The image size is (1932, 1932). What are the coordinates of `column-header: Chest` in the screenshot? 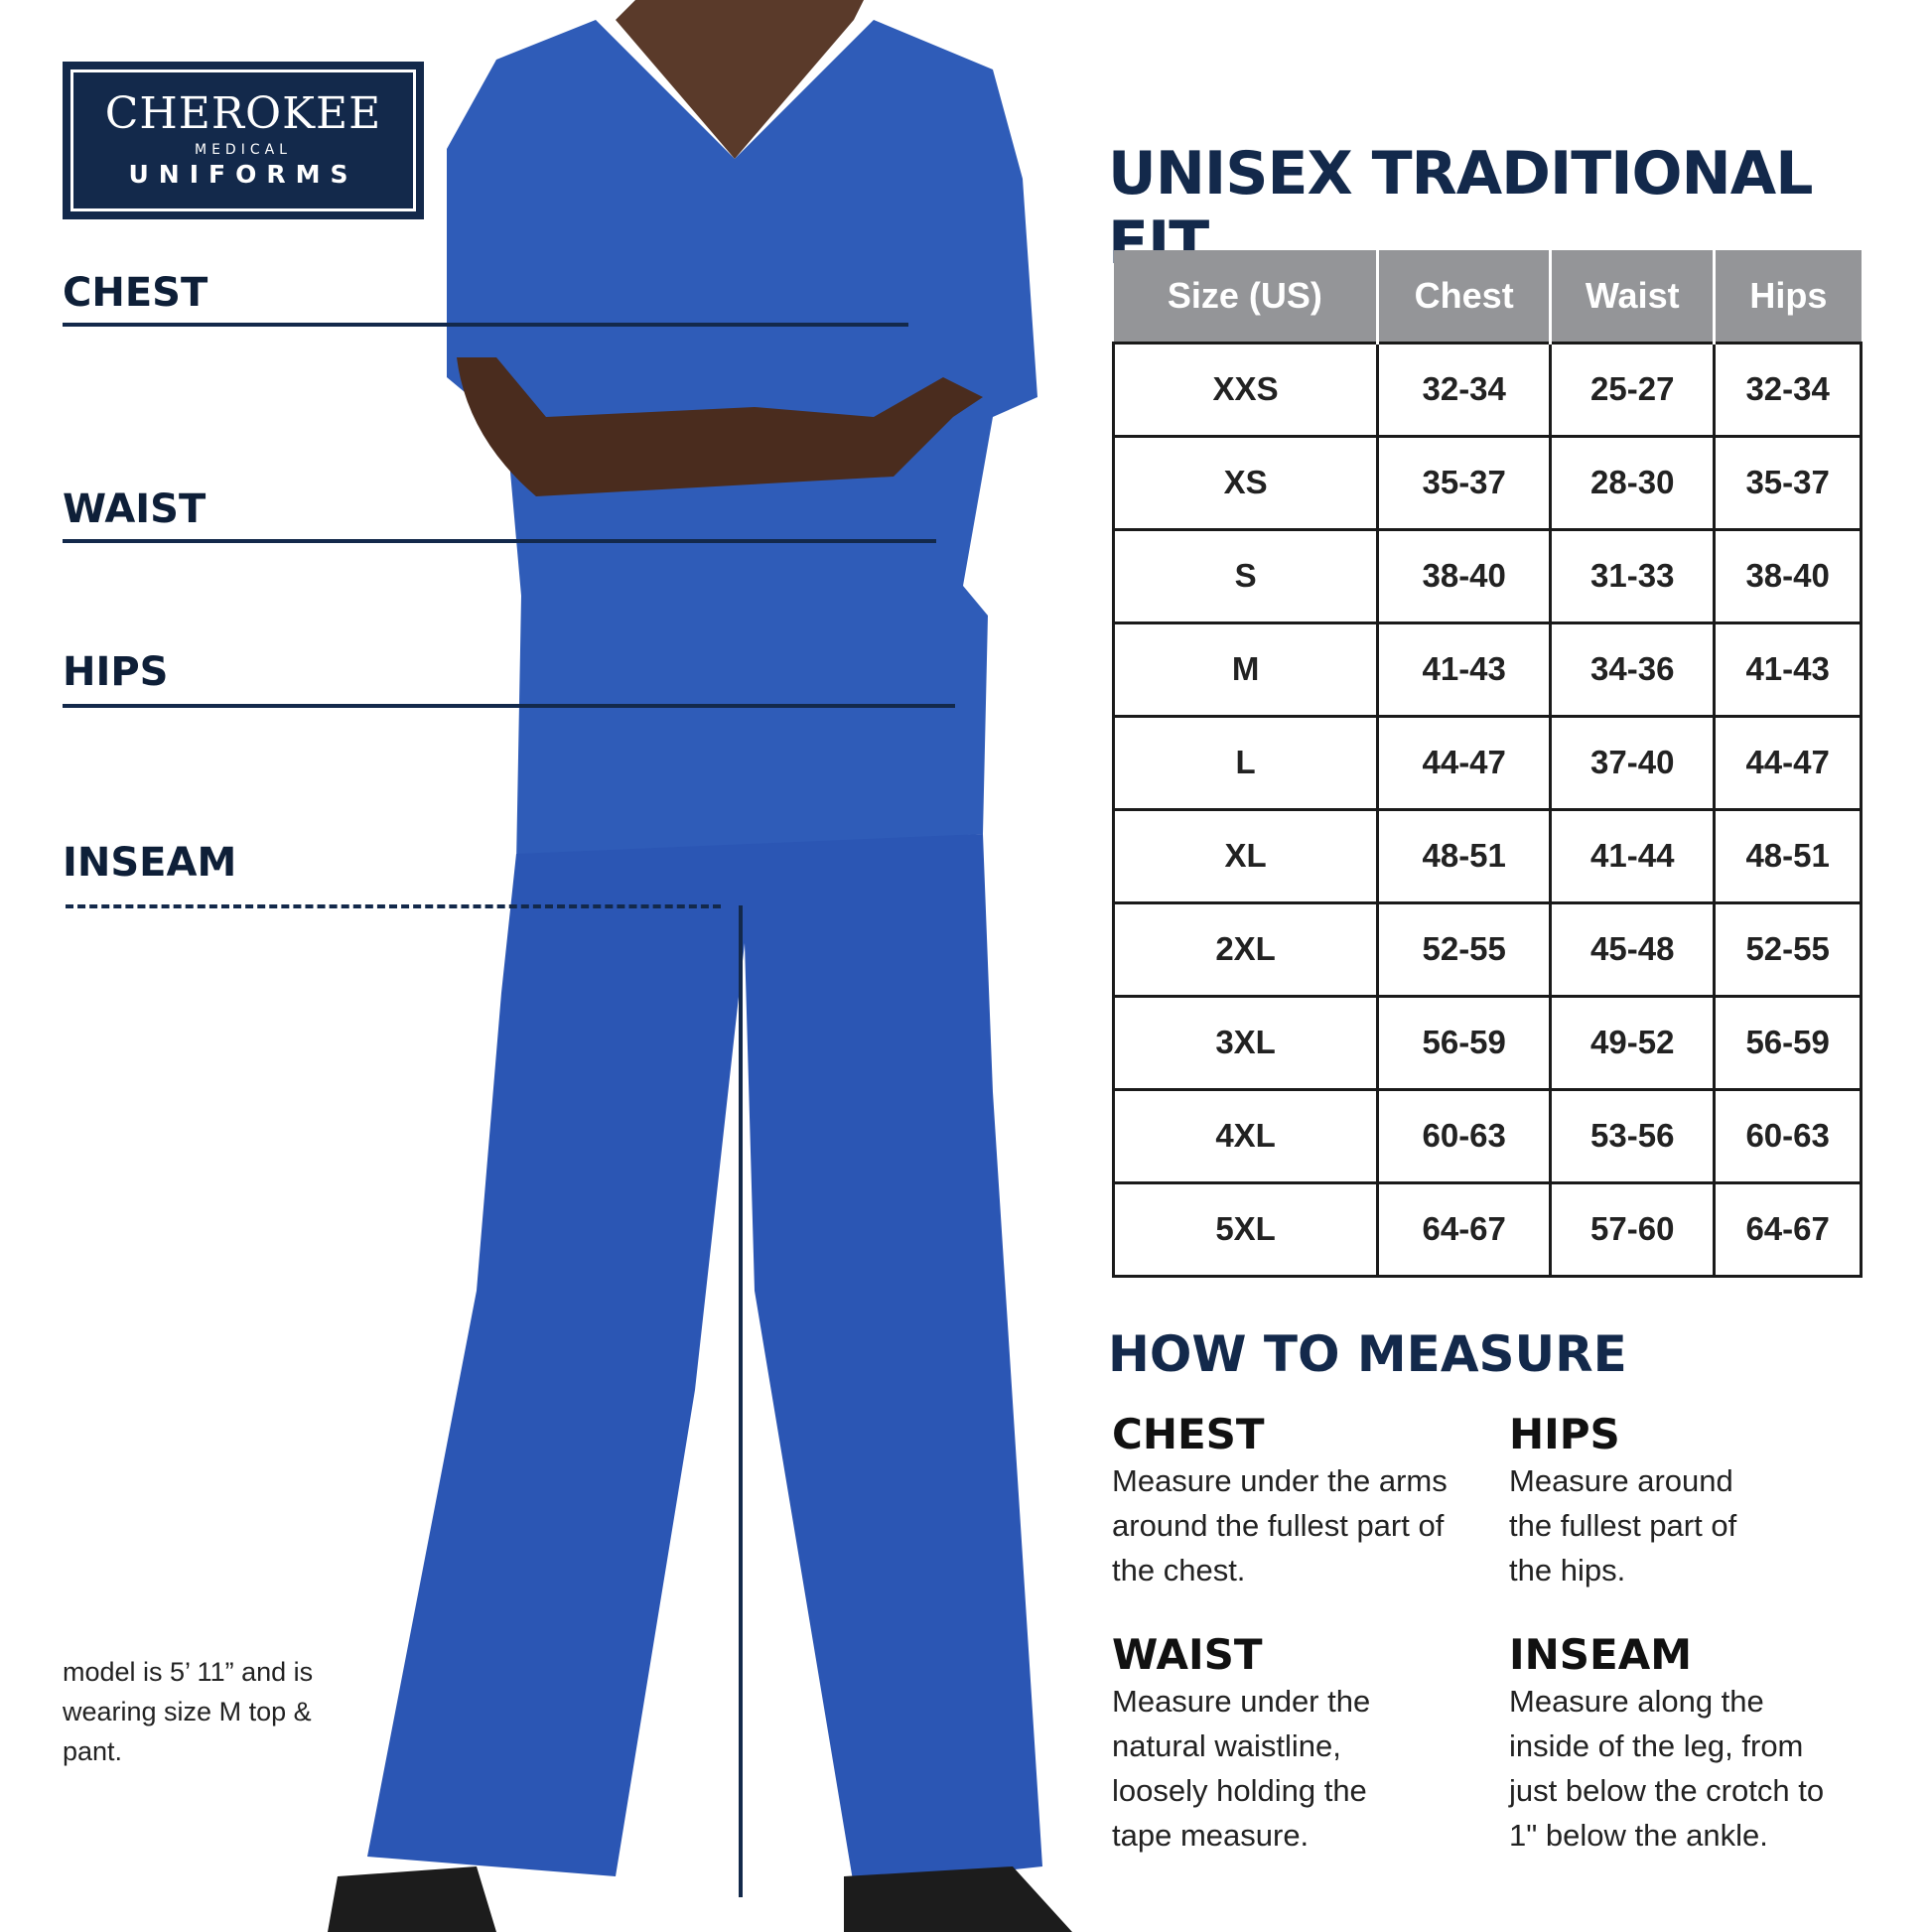 It's located at (1464, 296).